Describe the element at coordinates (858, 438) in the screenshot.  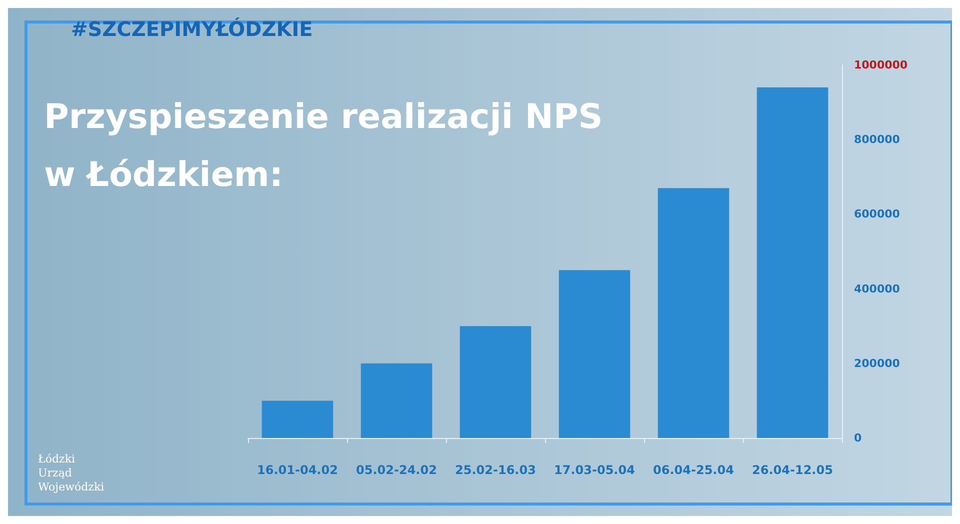
I see `y-tick-label: 0` at that location.